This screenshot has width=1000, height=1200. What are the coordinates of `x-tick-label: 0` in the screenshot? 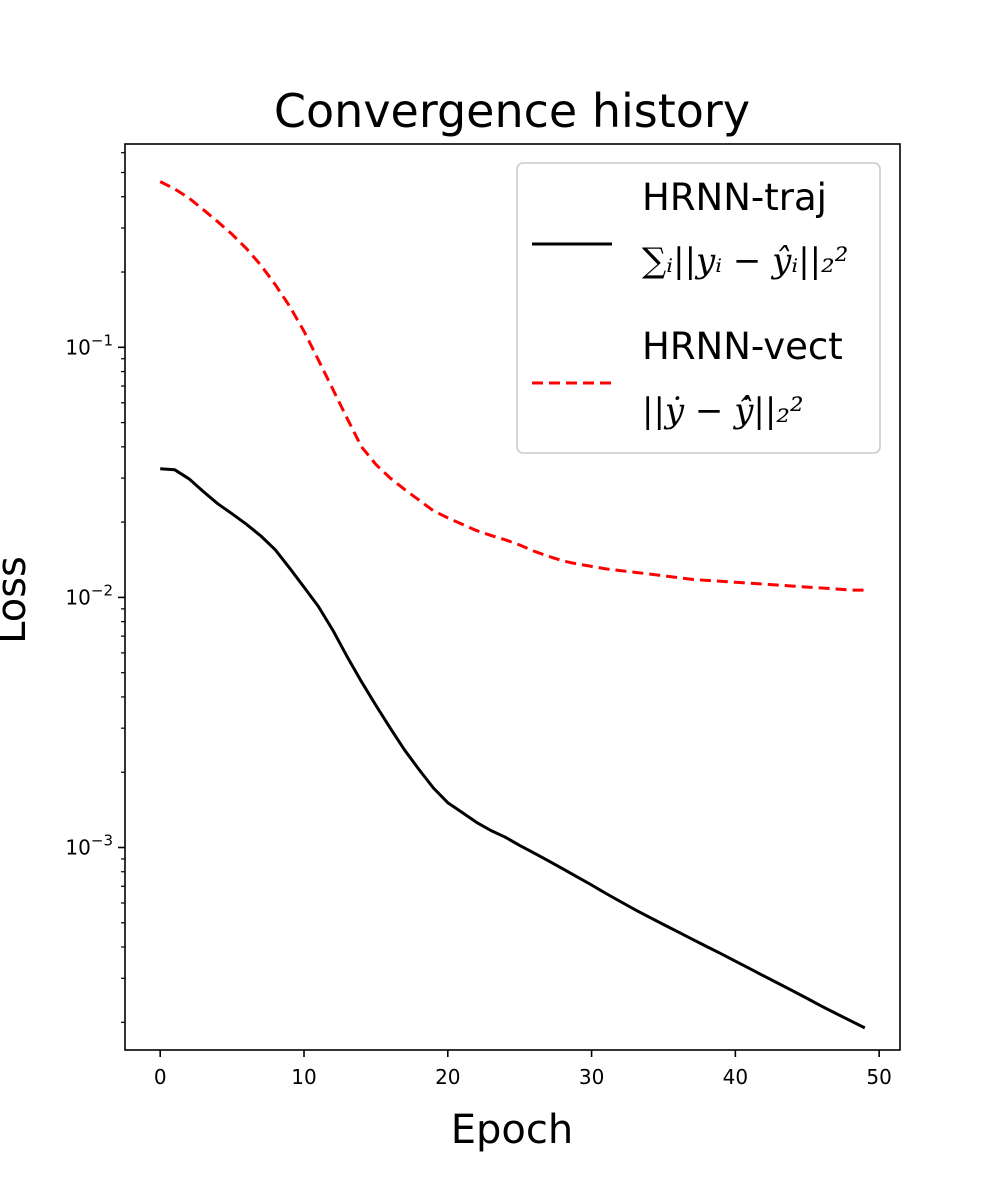 It's located at (160, 1077).